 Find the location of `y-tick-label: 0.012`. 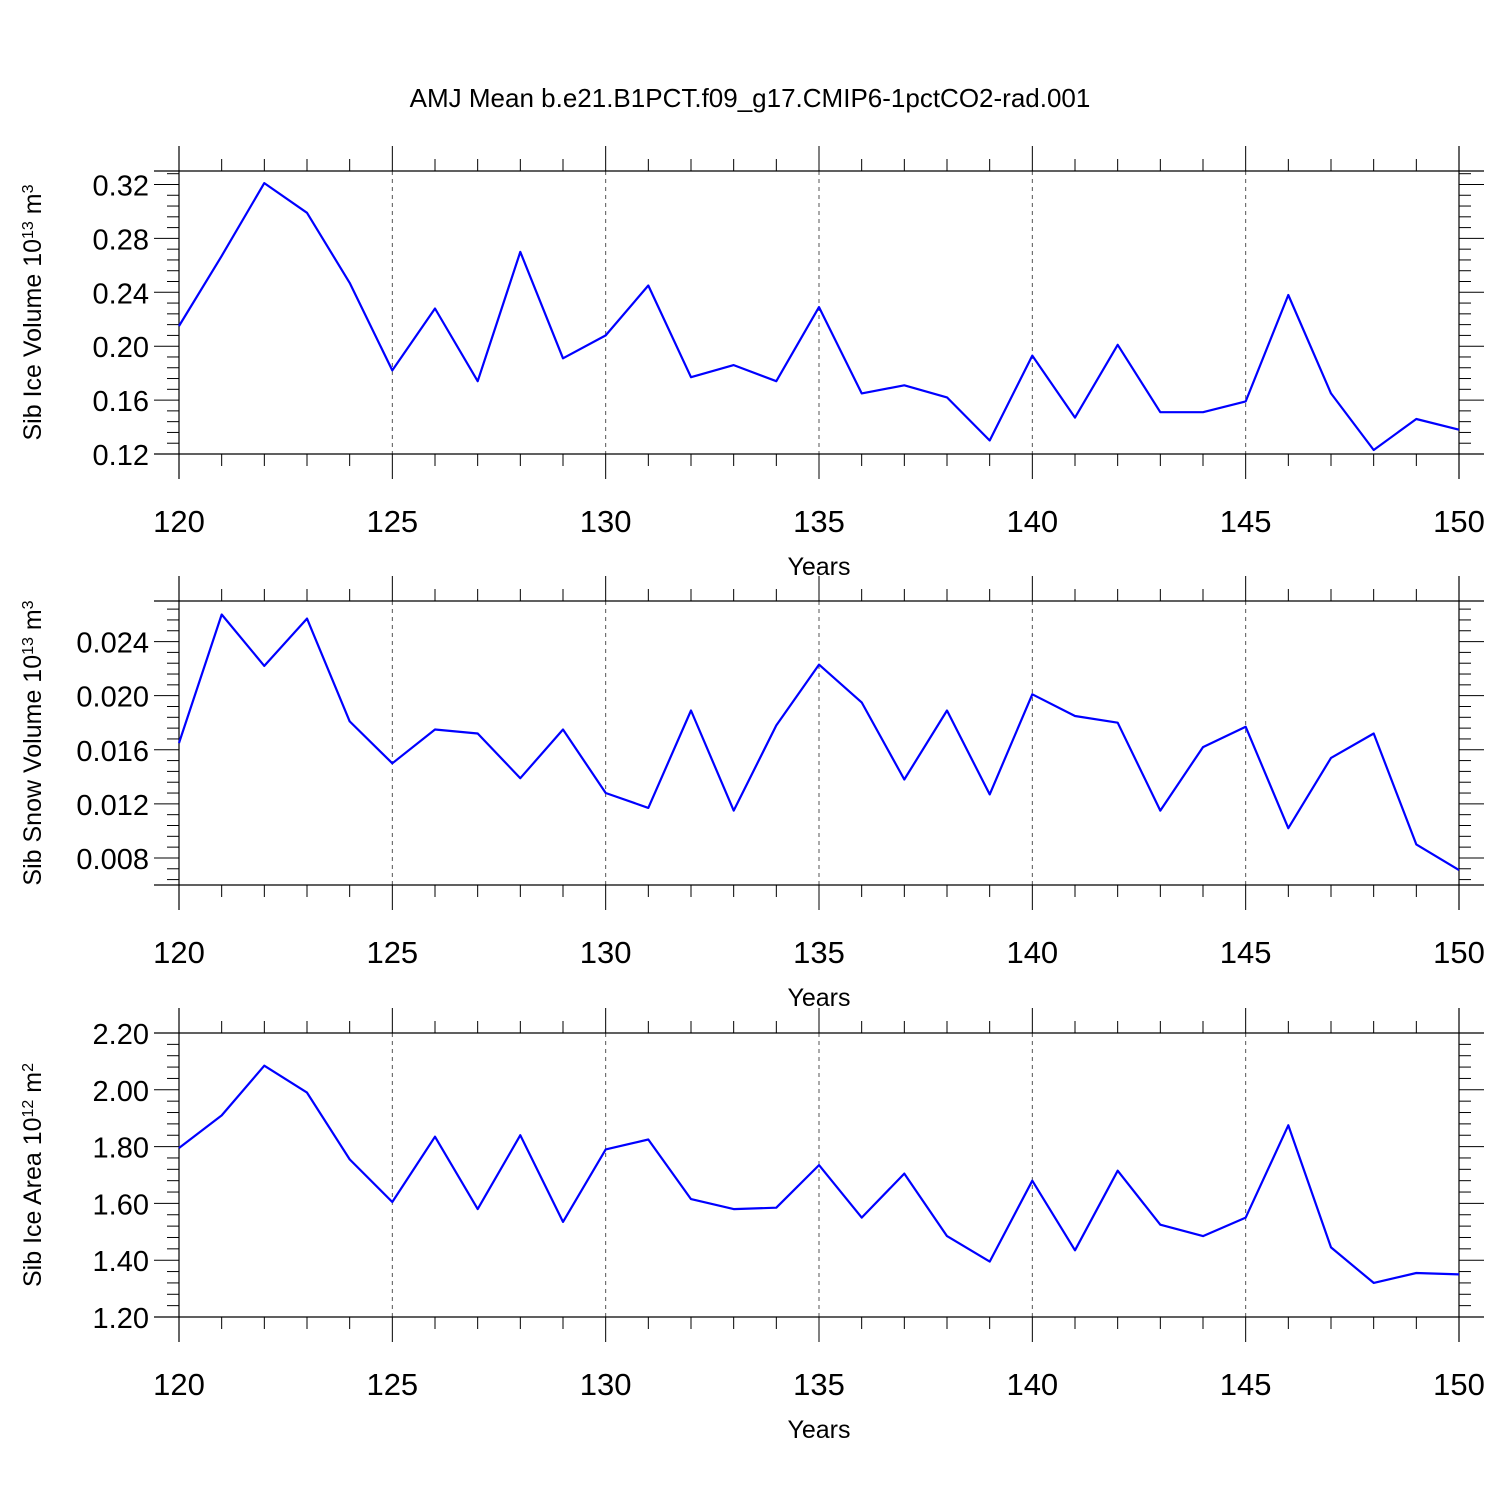

y-tick-label: 0.012 is located at coordinates (112, 806).